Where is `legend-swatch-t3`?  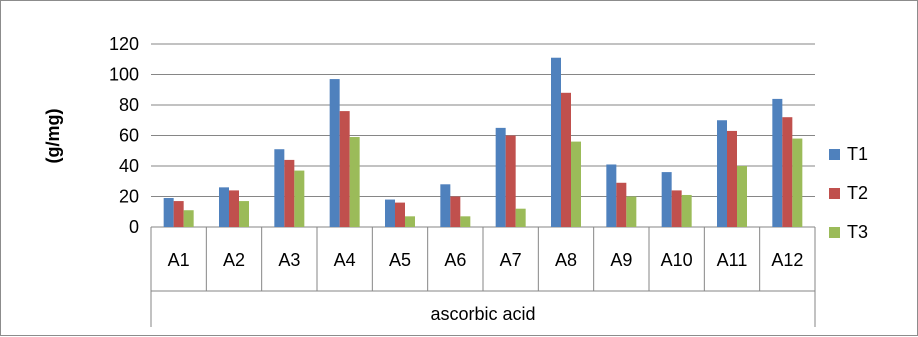
legend-swatch-t3 is located at coordinates (834, 232).